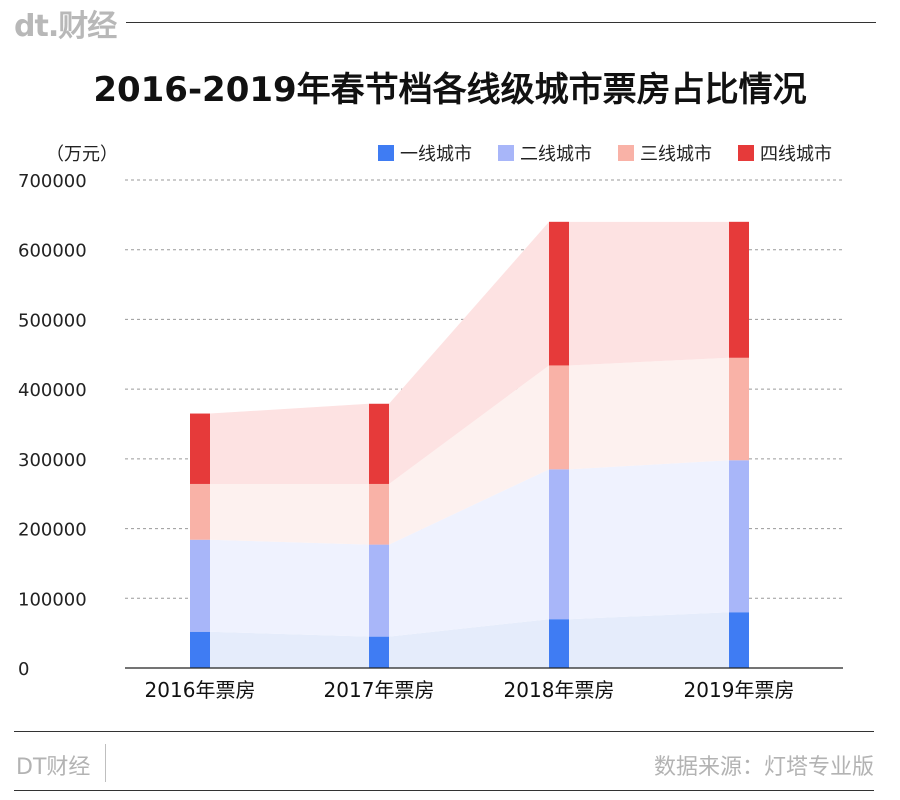 The width and height of the screenshot is (900, 800). What do you see at coordinates (82, 154) in the screenshot?
I see `y-axis-unit-label: （万元）` at bounding box center [82, 154].